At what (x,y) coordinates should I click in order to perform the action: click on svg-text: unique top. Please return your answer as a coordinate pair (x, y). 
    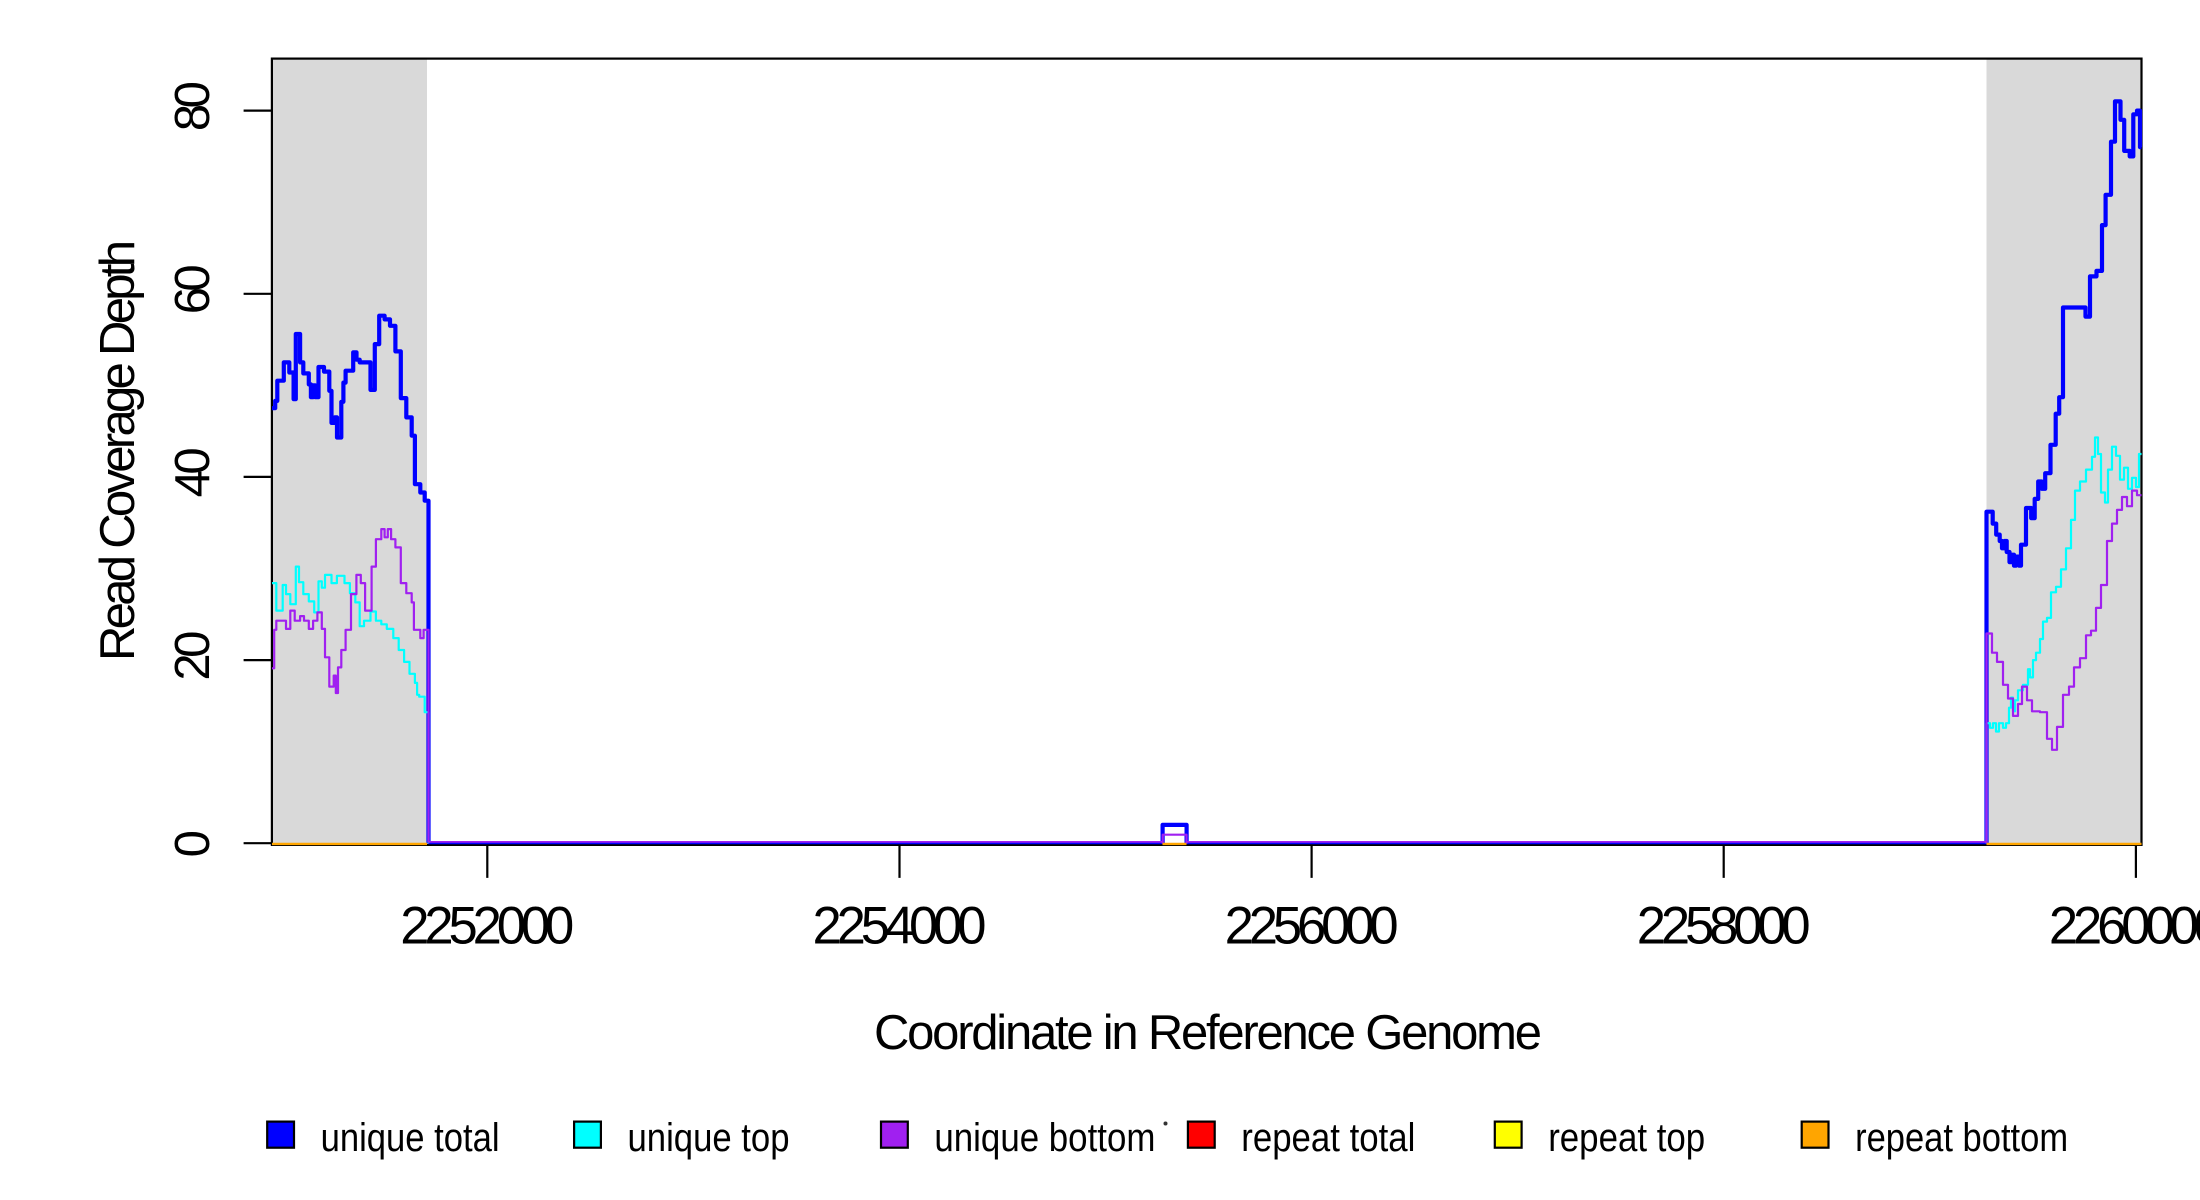
    Looking at the image, I should click on (709, 1138).